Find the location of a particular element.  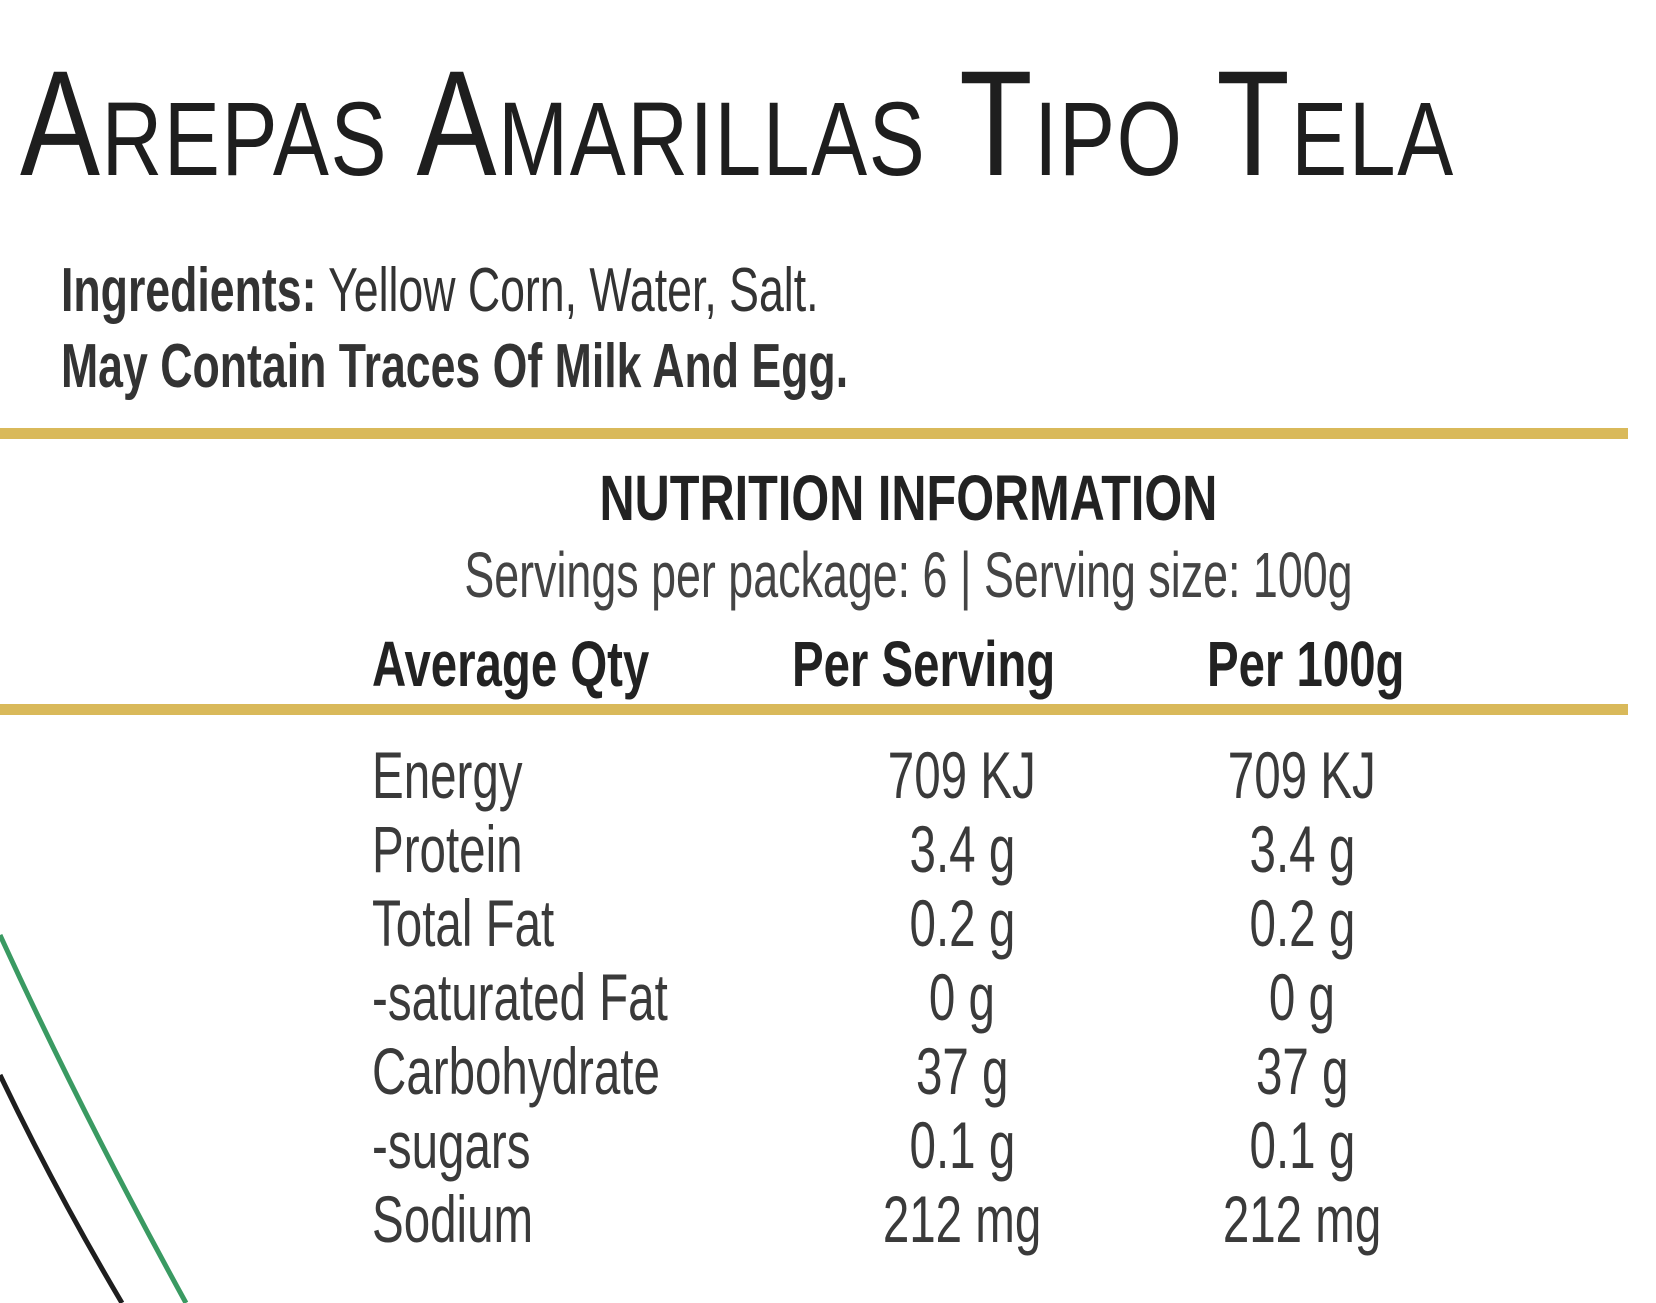

per-serving-value: 0 g is located at coordinates (962, 997).